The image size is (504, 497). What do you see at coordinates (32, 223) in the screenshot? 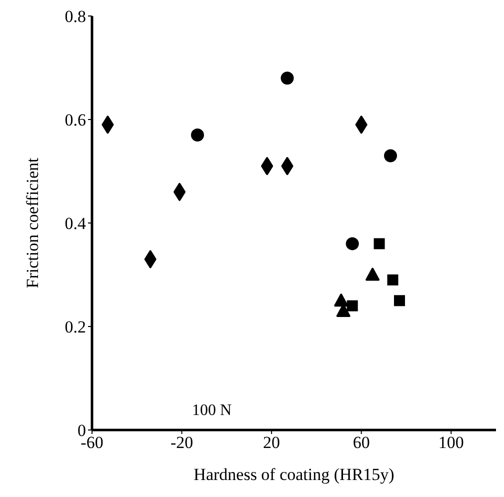
I see `y-axis-title: Friction coefficient` at bounding box center [32, 223].